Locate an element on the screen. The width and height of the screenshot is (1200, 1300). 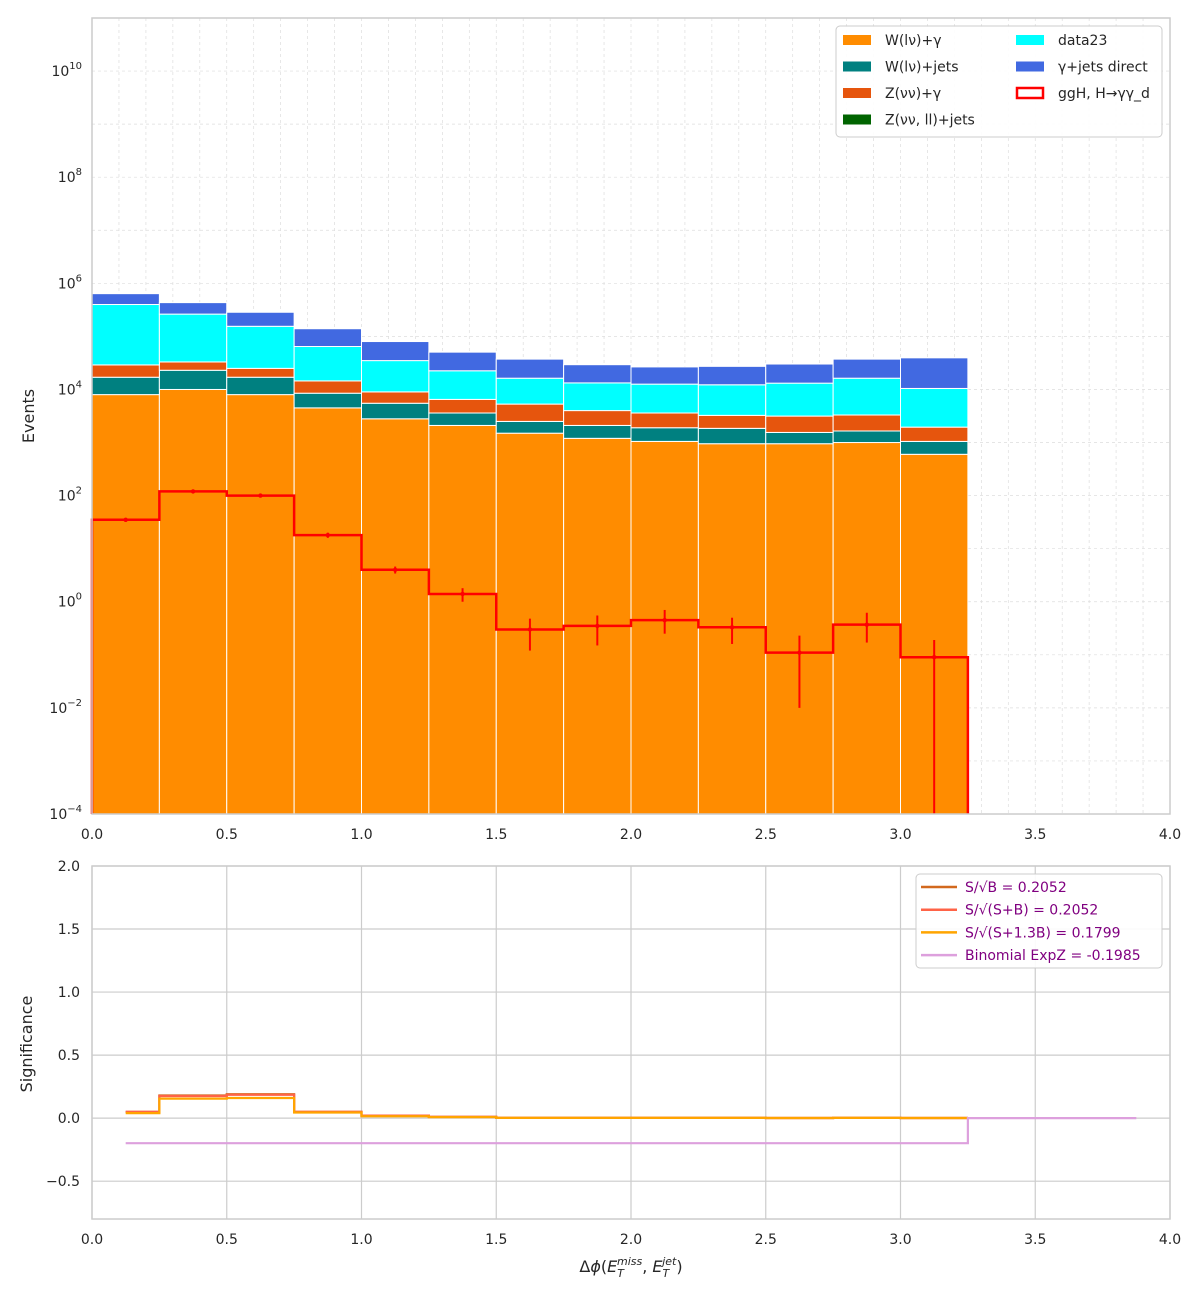
y-tick-label: 1.5 is located at coordinates (69, 930).